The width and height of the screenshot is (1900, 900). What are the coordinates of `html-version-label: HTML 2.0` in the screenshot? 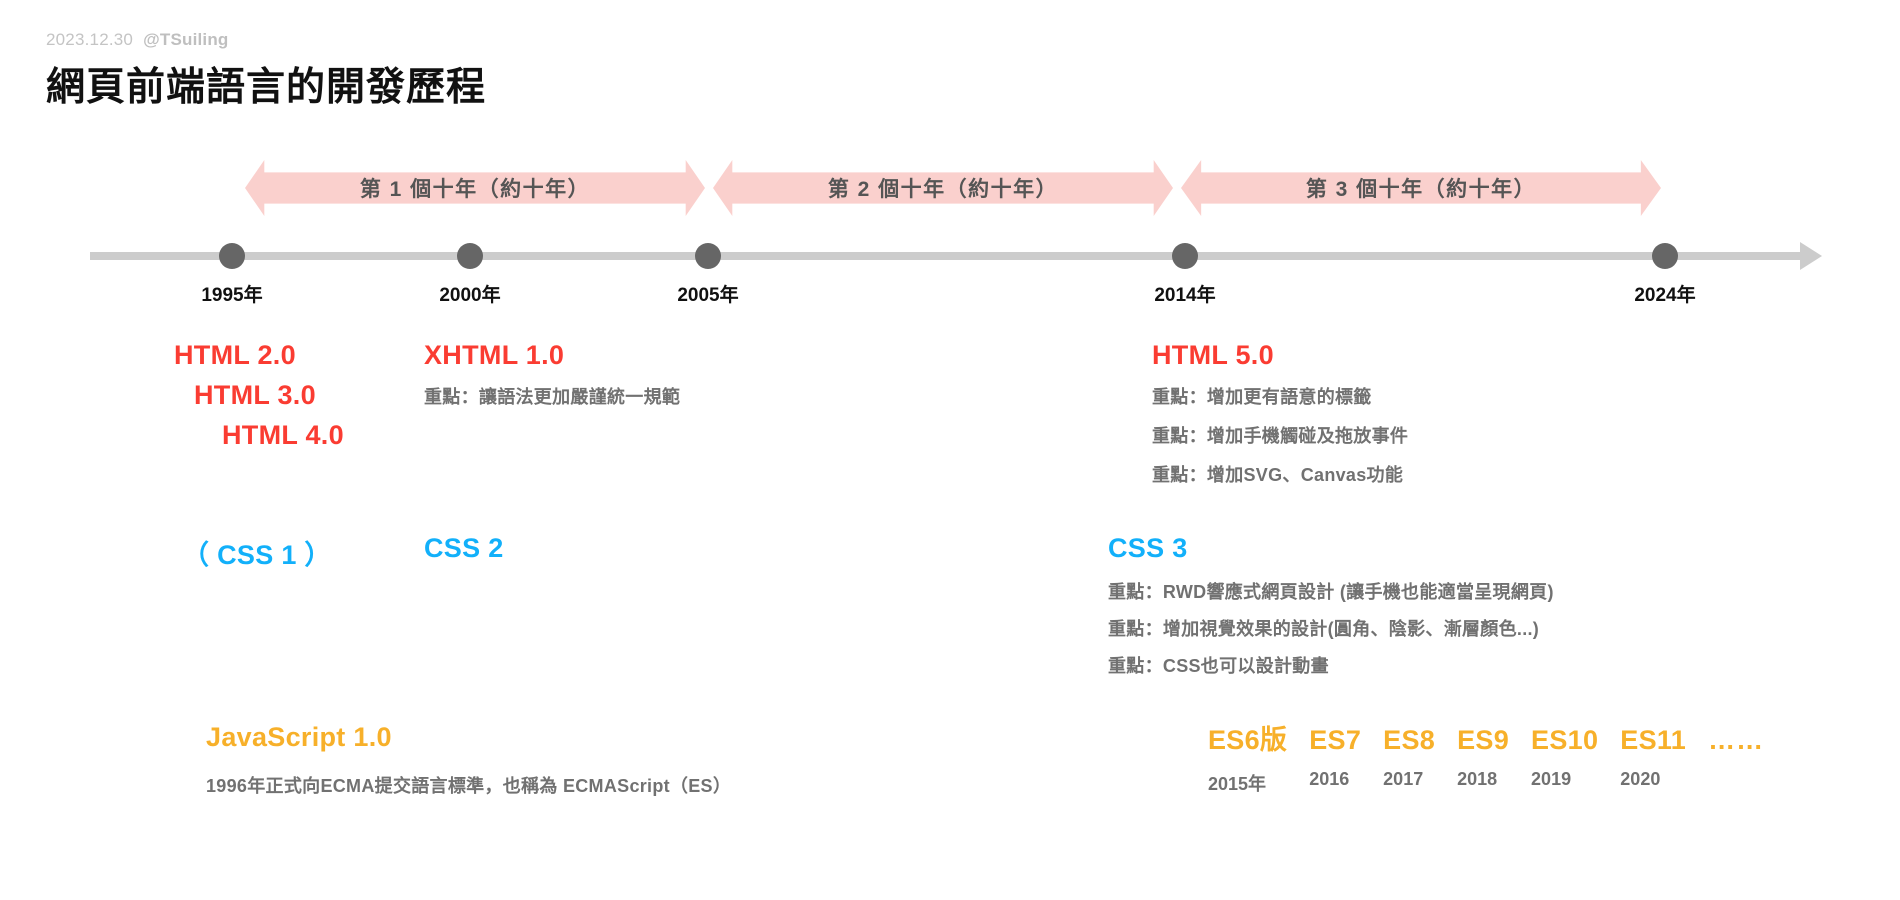 It's located at (235, 355).